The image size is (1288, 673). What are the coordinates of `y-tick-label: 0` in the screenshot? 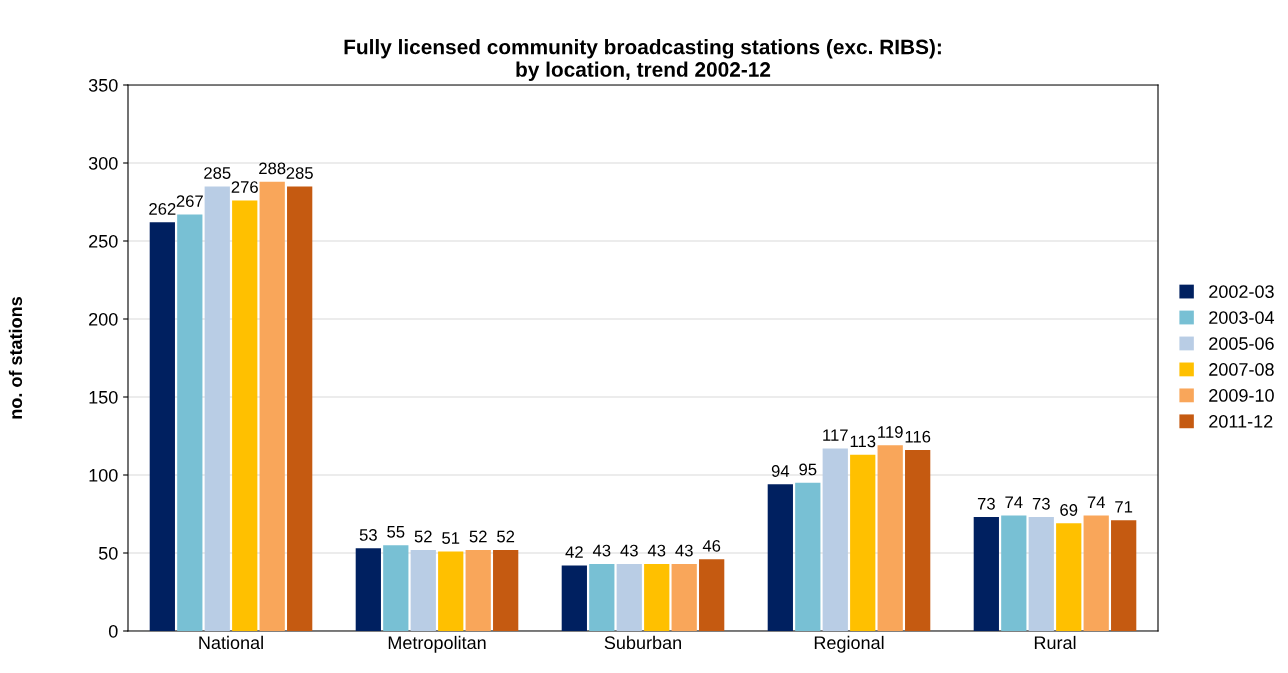 It's located at (113, 631).